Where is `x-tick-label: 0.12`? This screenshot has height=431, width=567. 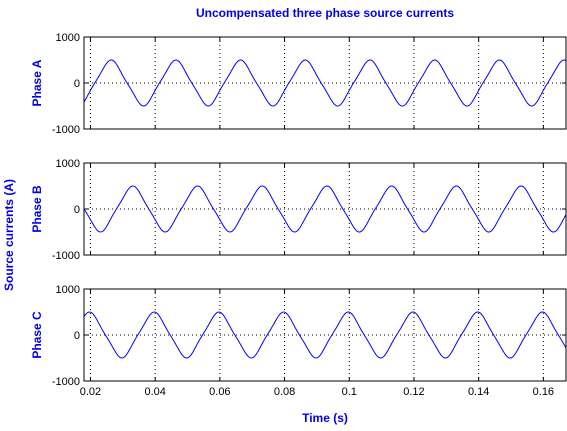
x-tick-label: 0.12 is located at coordinates (413, 392).